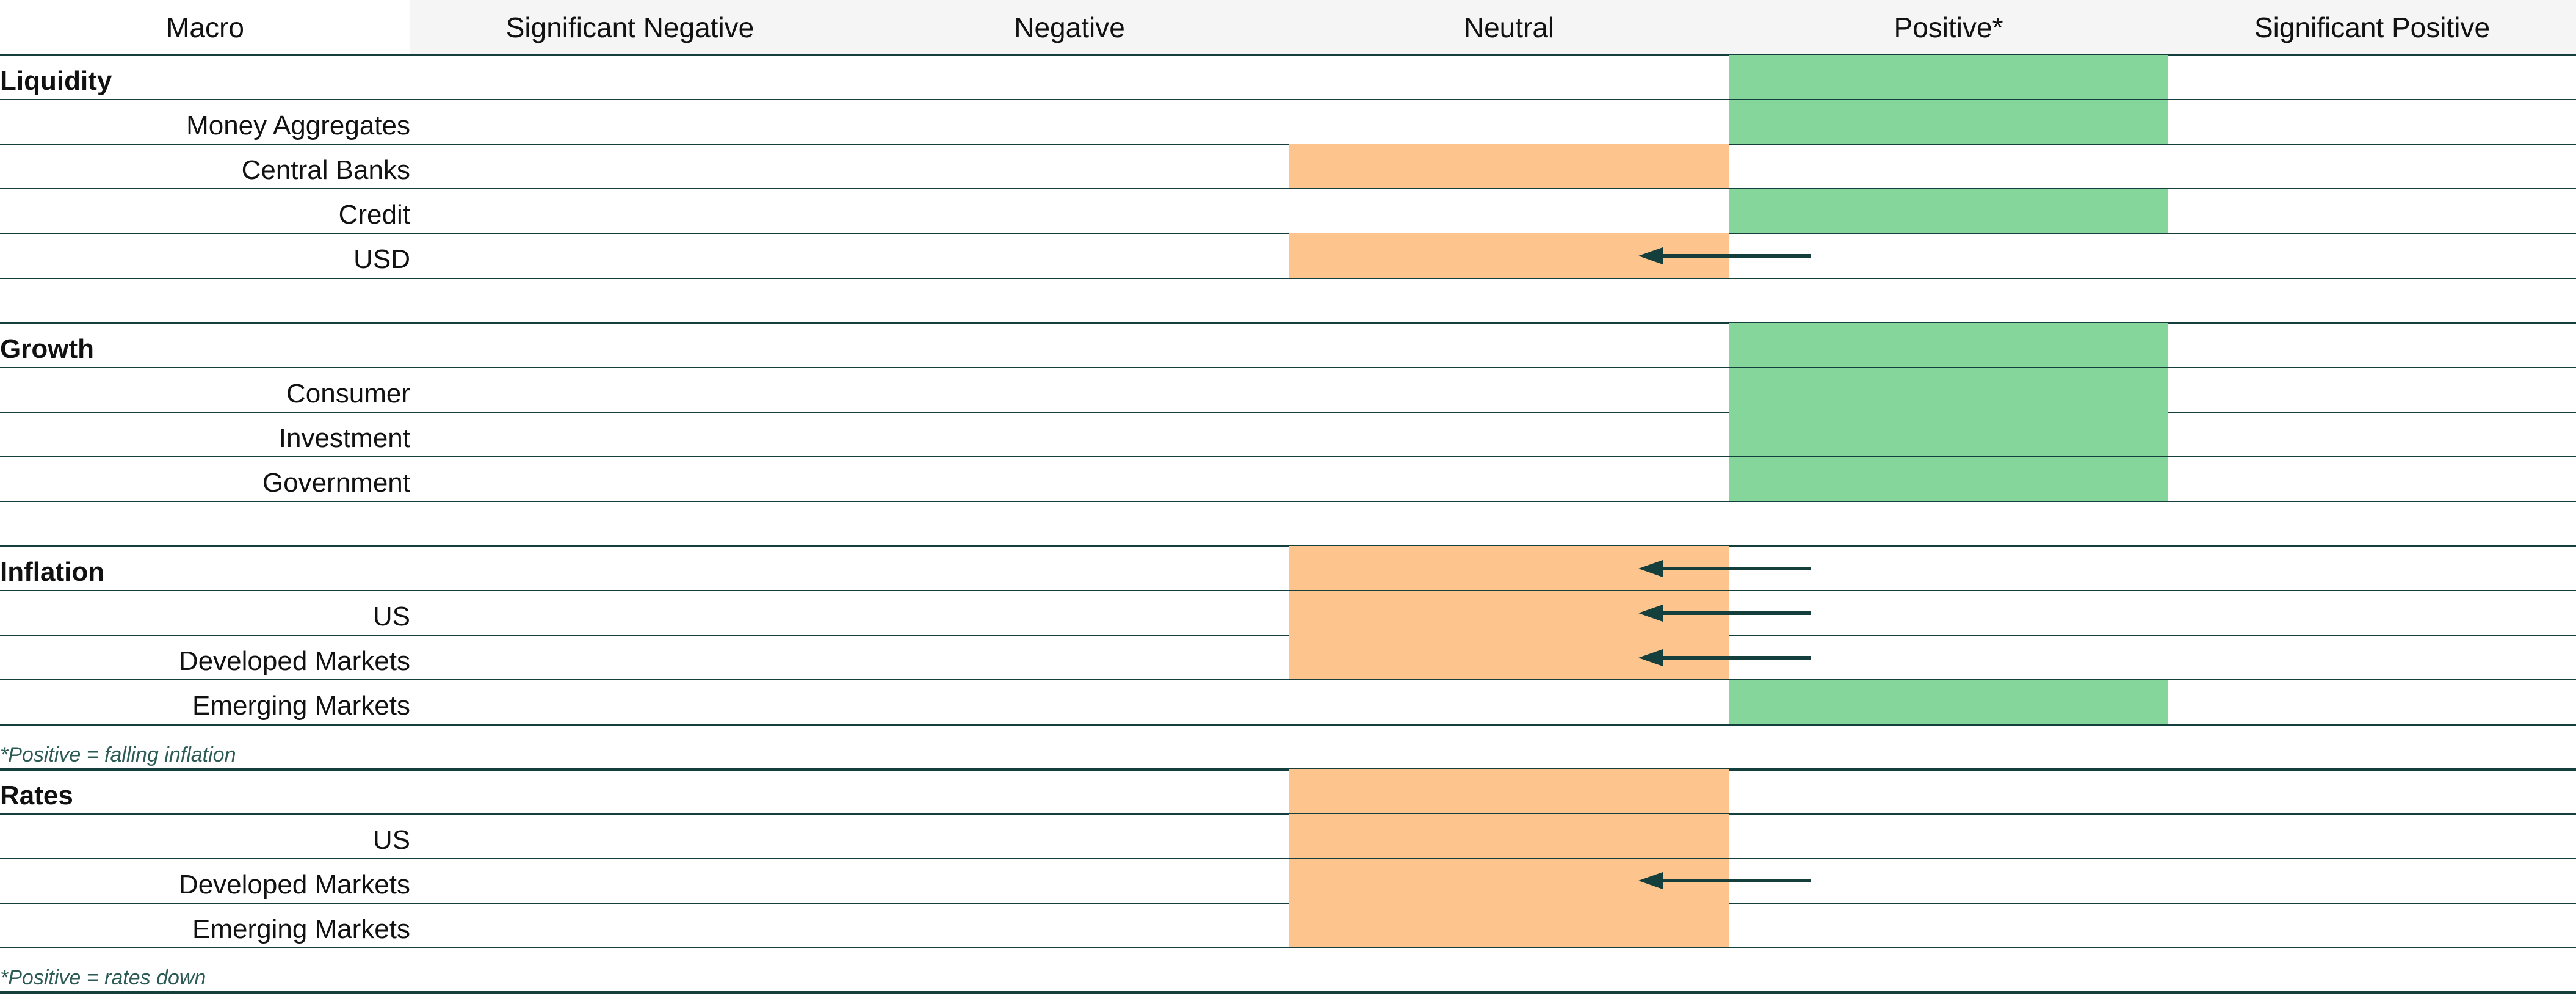 This screenshot has height=1004, width=2576. What do you see at coordinates (1288, 55) in the screenshot?
I see `header-rule` at bounding box center [1288, 55].